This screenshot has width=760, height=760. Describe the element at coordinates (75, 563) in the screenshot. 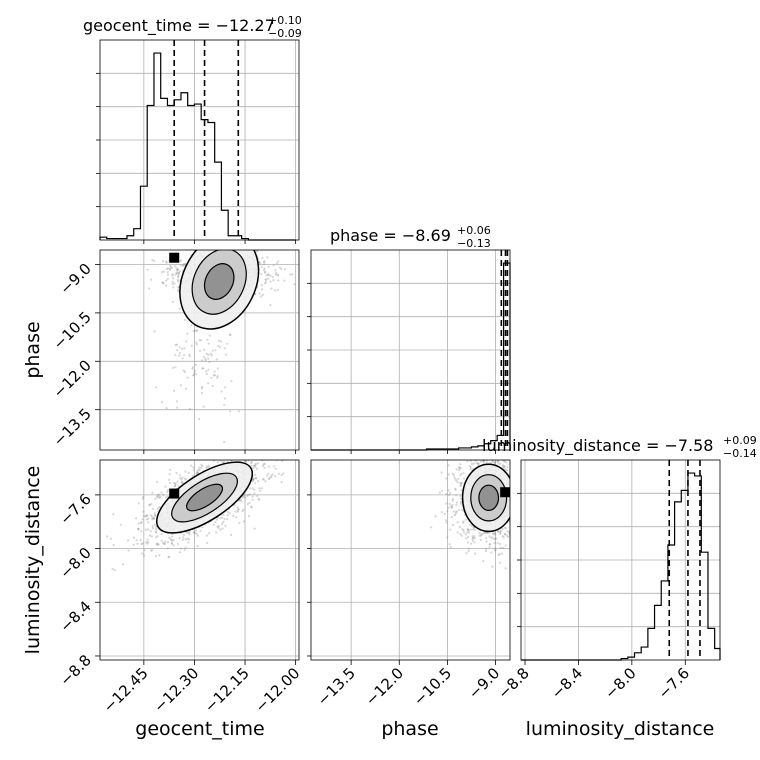

I see `ytick-label-luminosity-distance-2: −8.0` at that location.